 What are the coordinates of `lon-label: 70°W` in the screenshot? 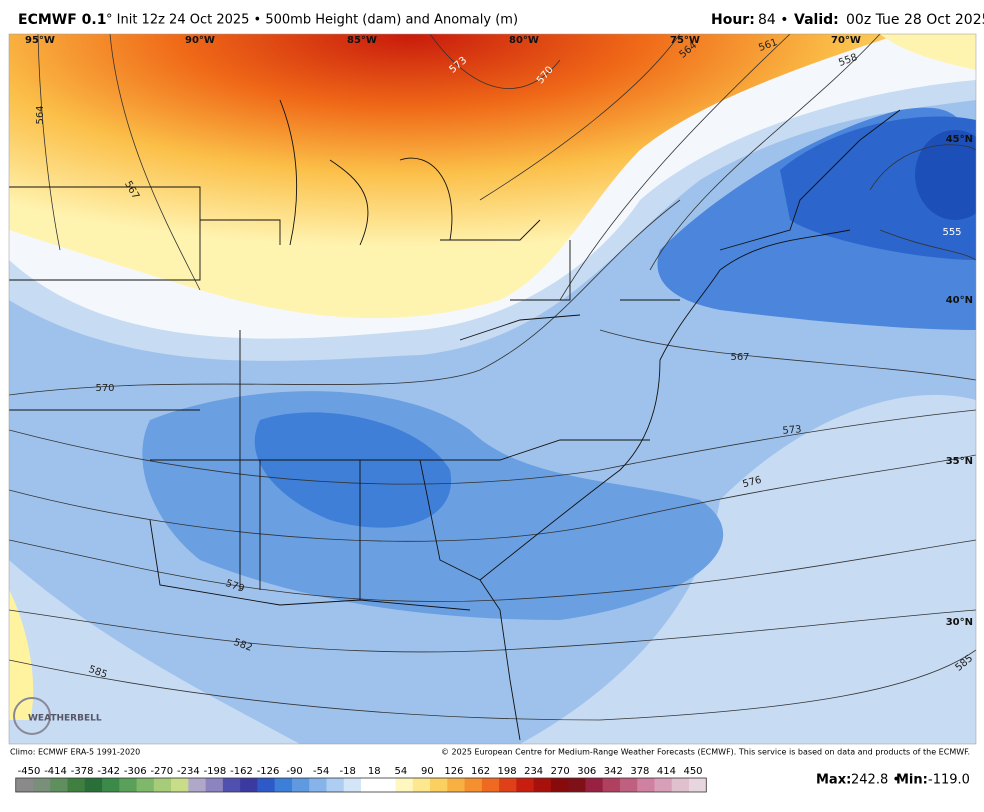 It's located at (846, 40).